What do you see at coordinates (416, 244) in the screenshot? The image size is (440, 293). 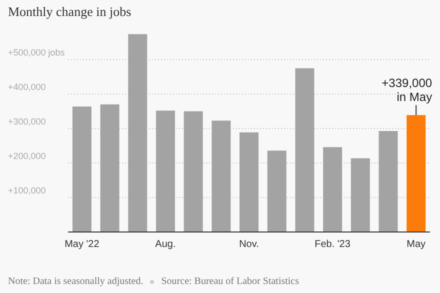 I see `x-tick-label: May` at bounding box center [416, 244].